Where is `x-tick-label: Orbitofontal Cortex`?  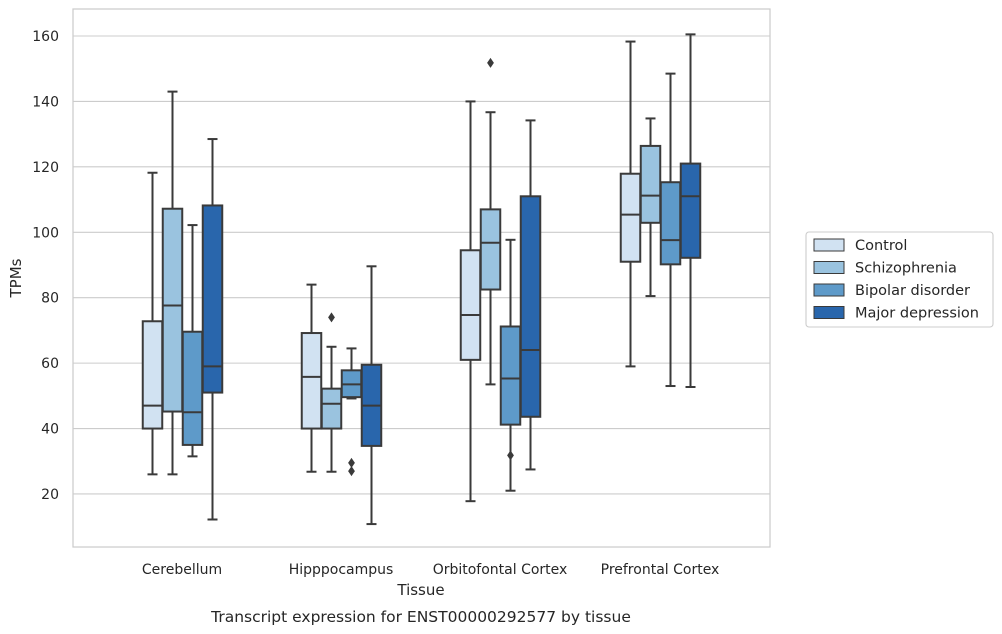 x-tick-label: Orbitofontal Cortex is located at coordinates (500, 570).